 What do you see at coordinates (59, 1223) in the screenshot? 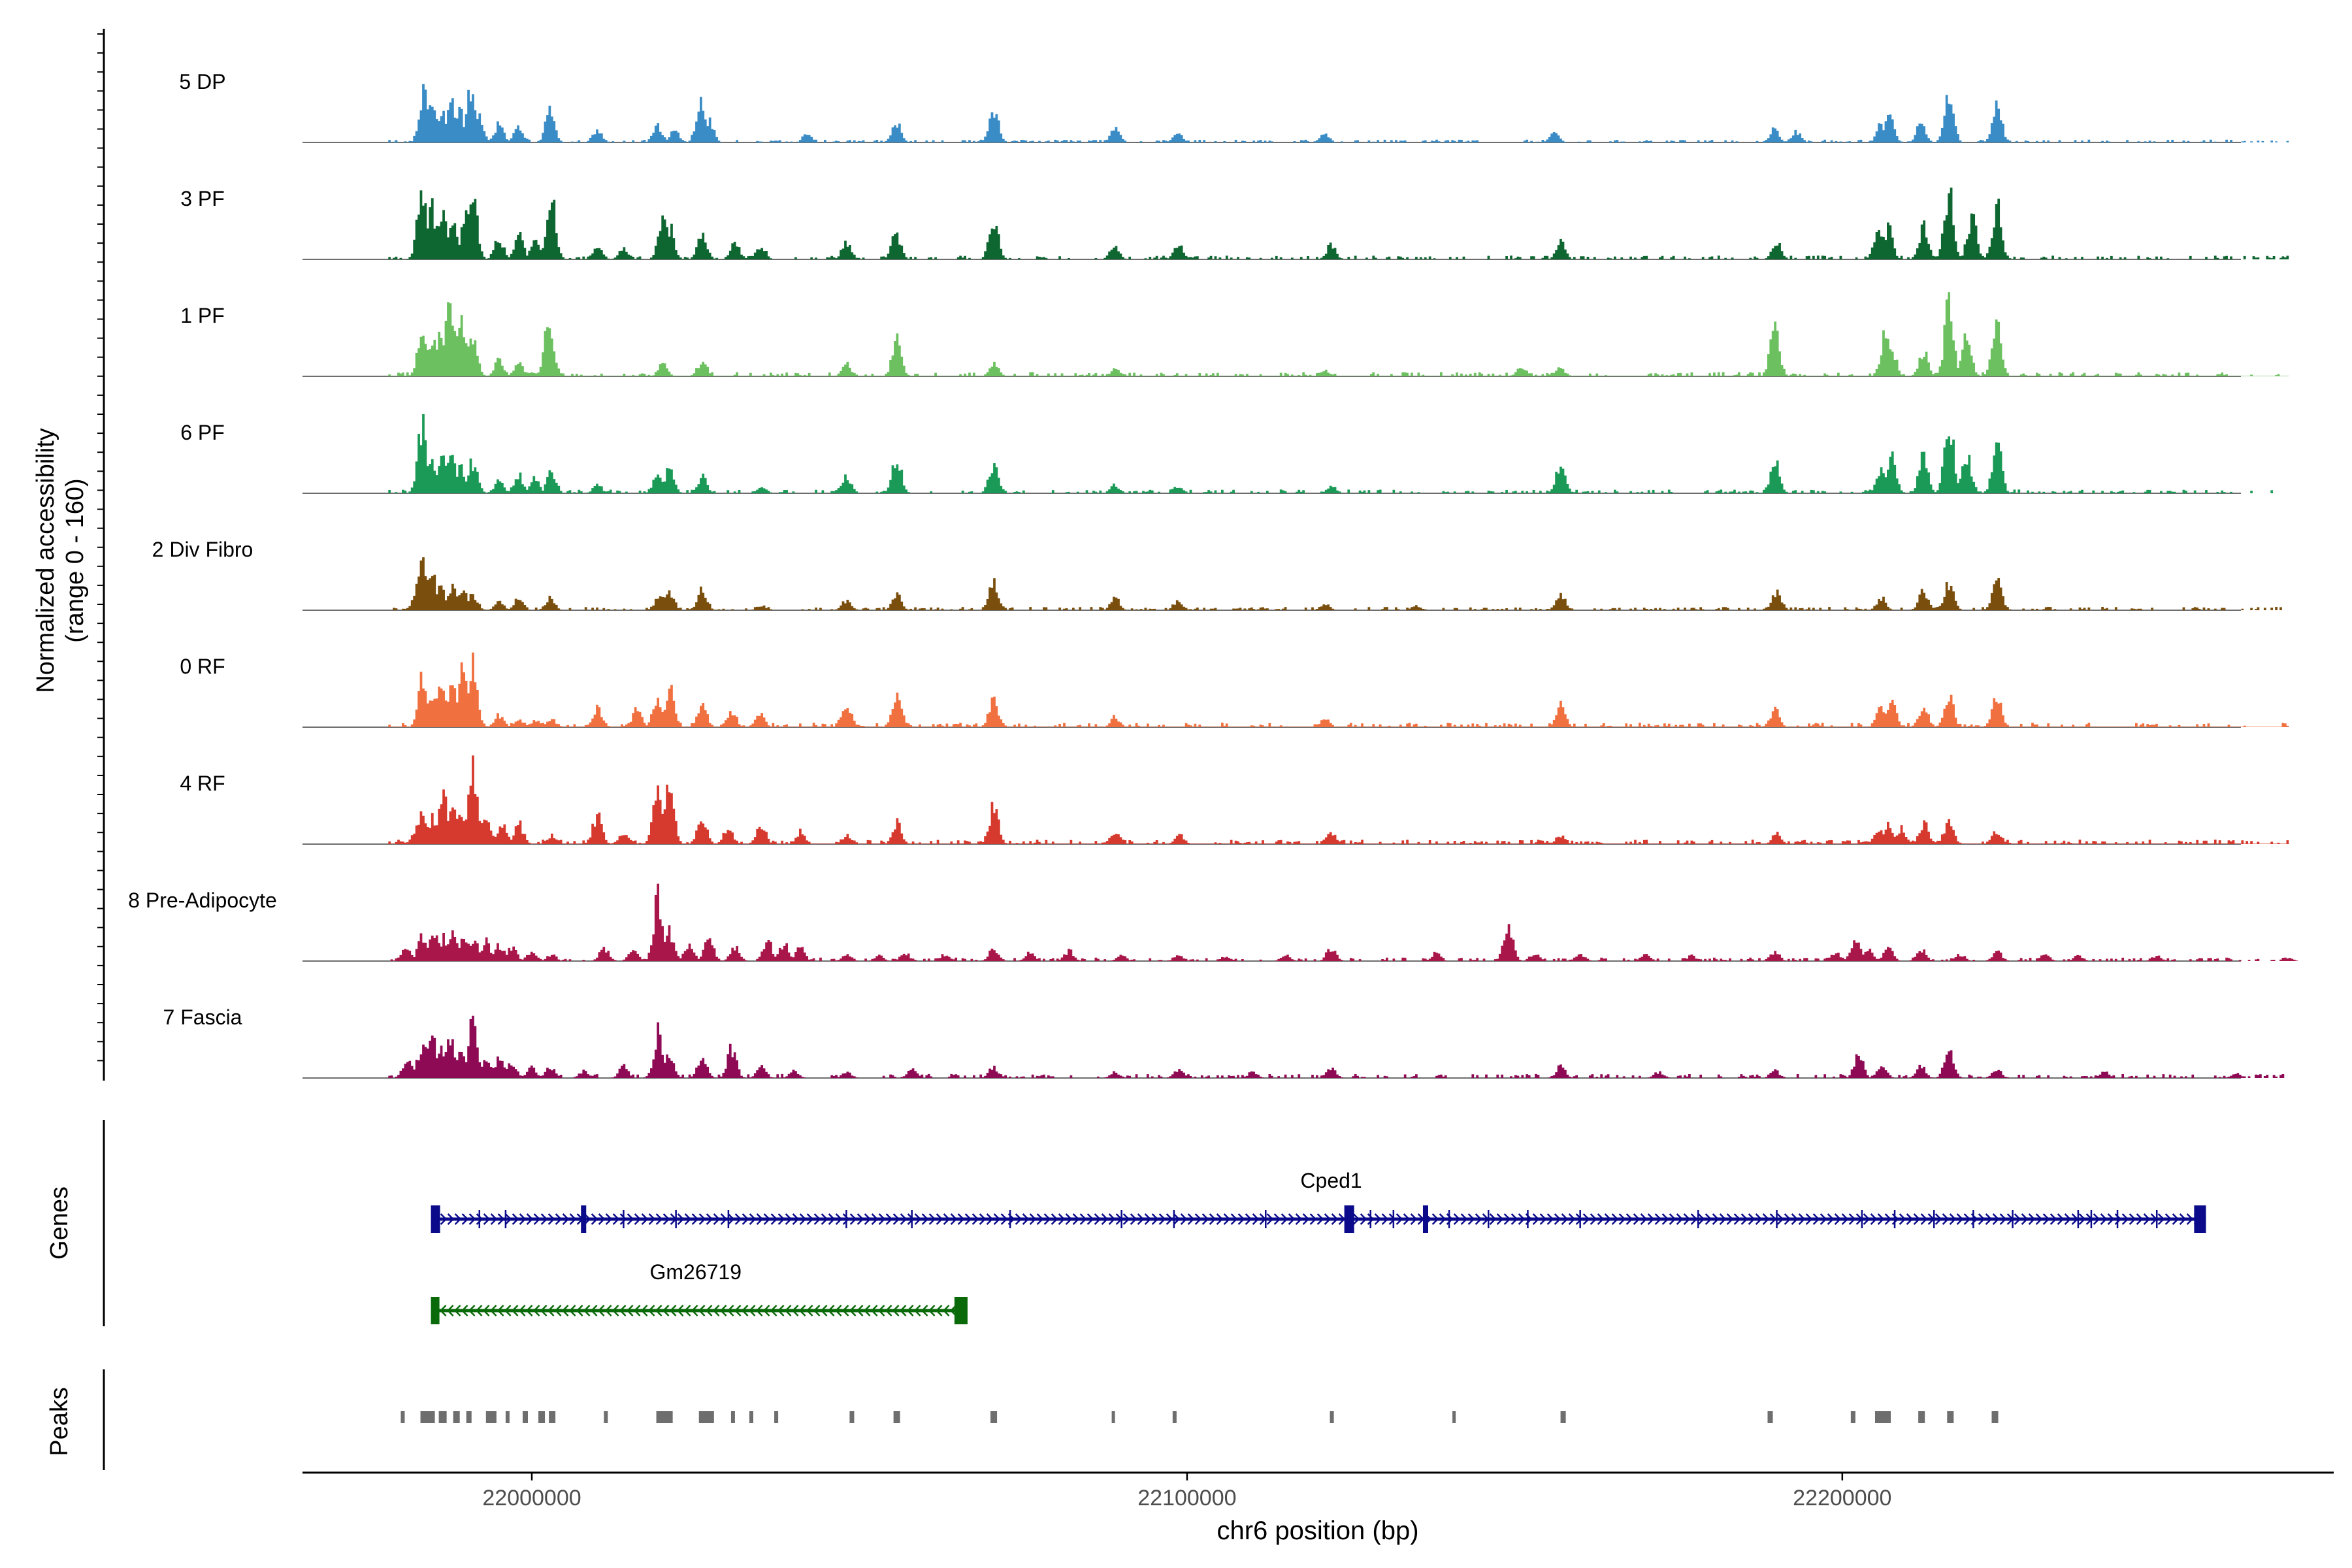
I see `genes-panel-label: Genes` at bounding box center [59, 1223].